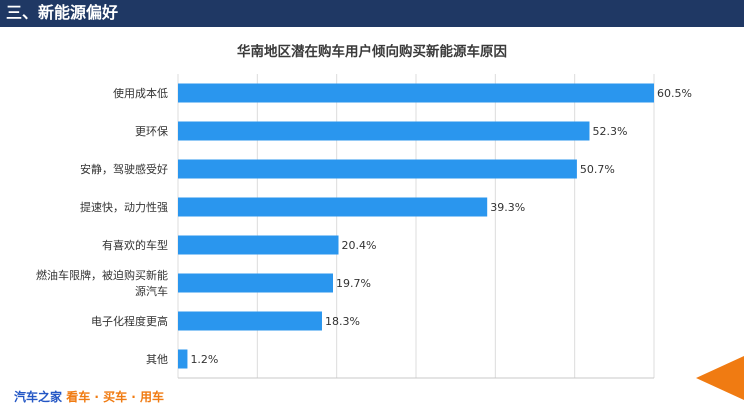 This screenshot has width=744, height=418. I want to click on category-label: 更环保, so click(151, 131).